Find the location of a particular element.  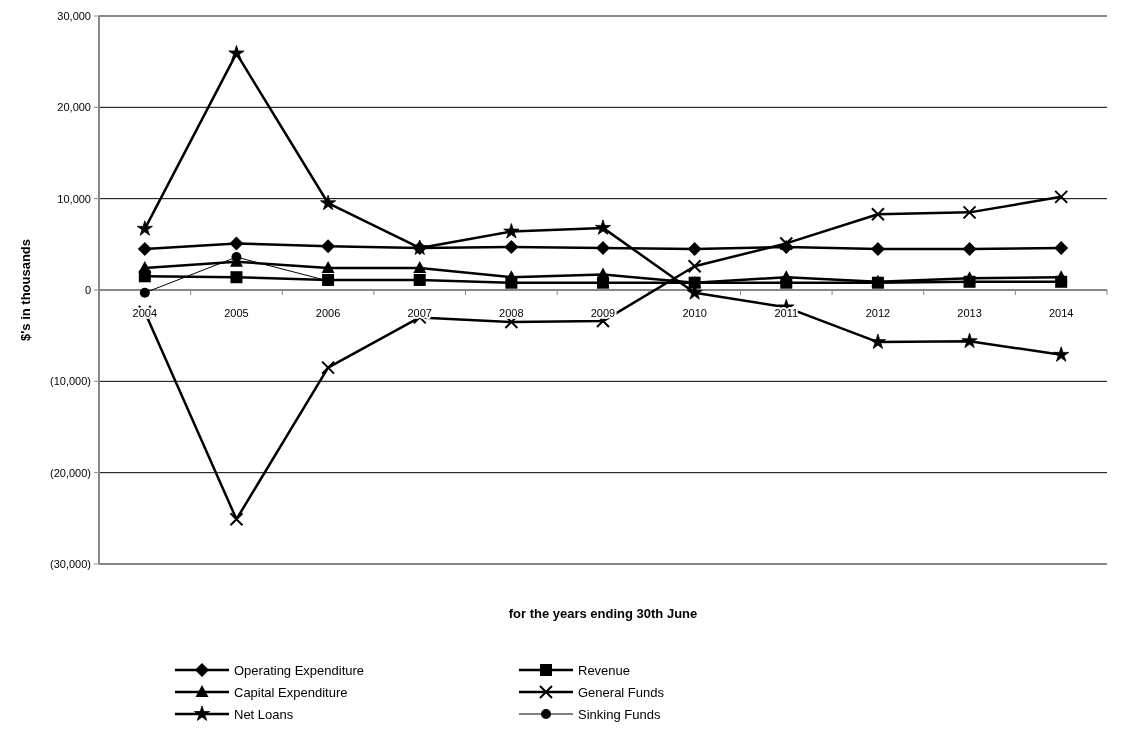

legend-label: Sinking Funds is located at coordinates (619, 714).